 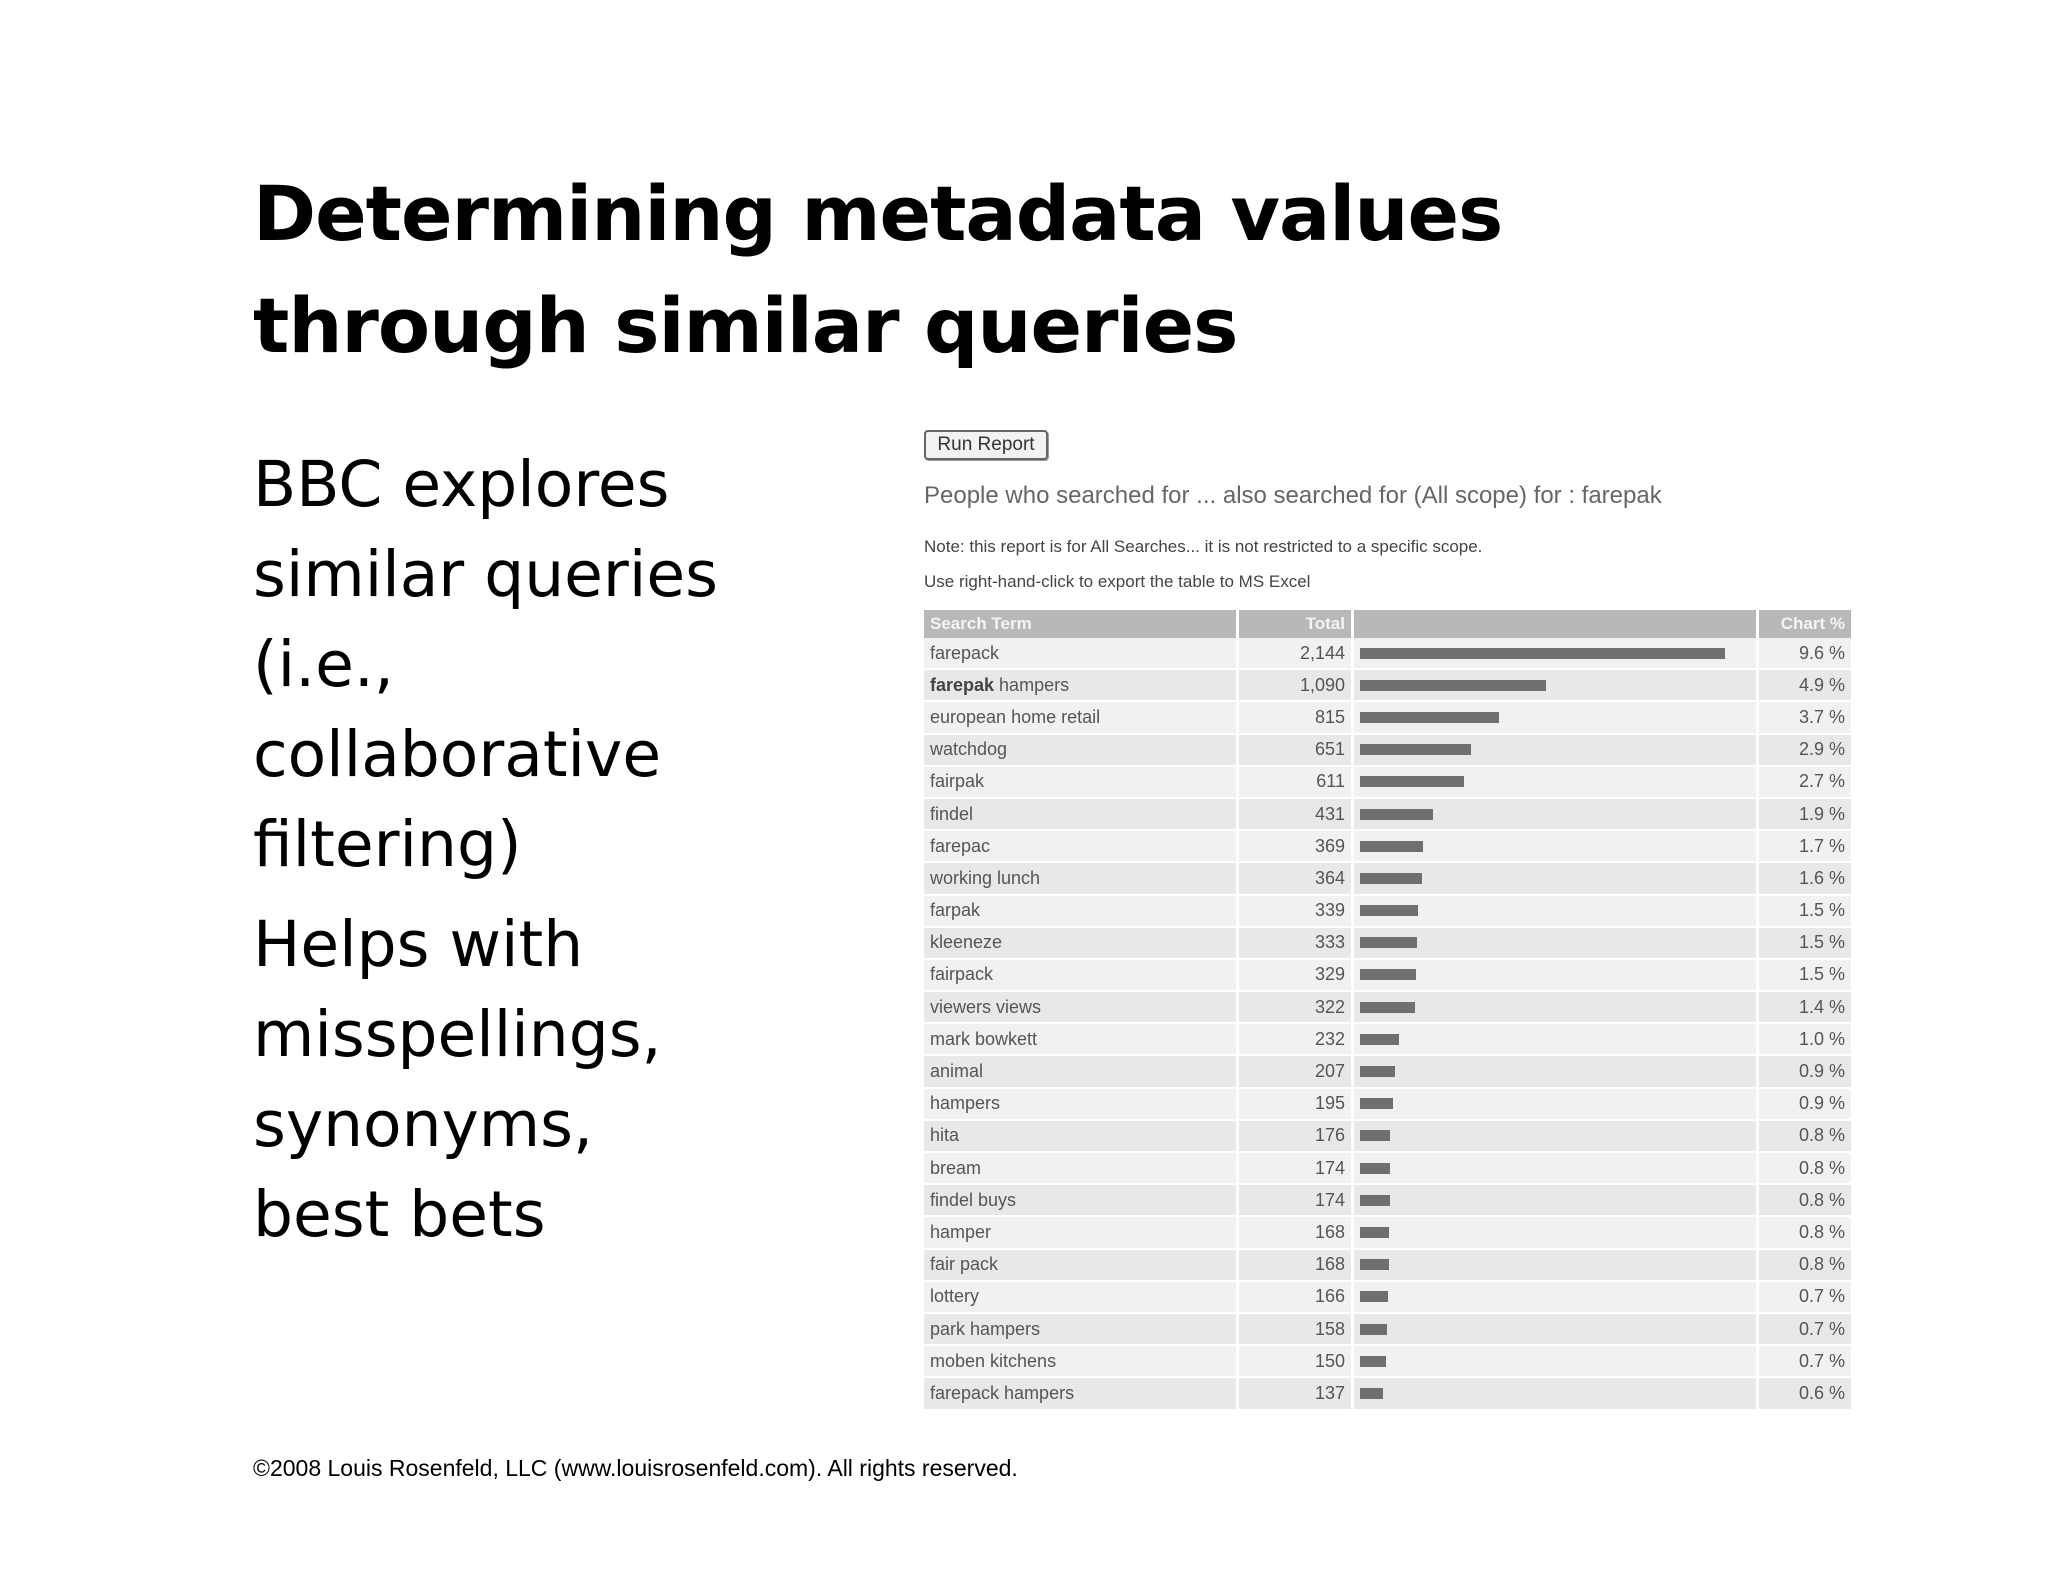 What do you see at coordinates (1389, 782) in the screenshot?
I see `table-row: fairpak 611 2.7 %` at bounding box center [1389, 782].